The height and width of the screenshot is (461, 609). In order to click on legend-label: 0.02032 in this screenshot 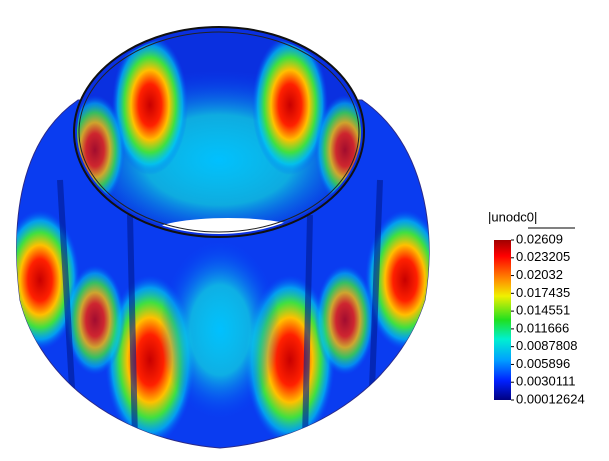, I will do `click(539, 274)`.